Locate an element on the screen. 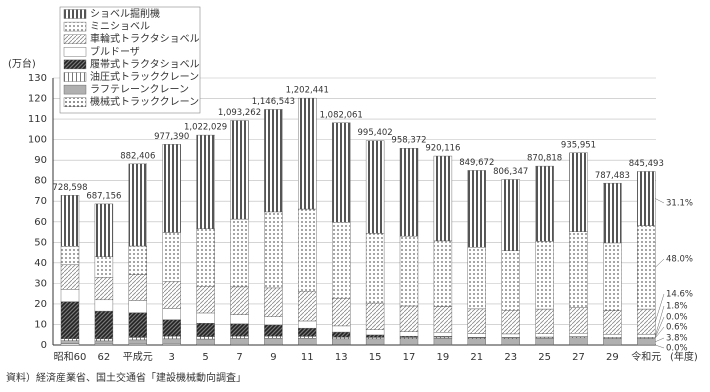  x-tick-label: 23 is located at coordinates (510, 357).